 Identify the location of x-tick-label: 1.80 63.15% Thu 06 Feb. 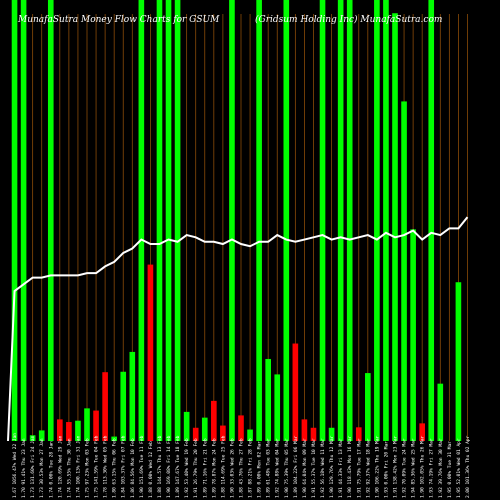
(115, 468).